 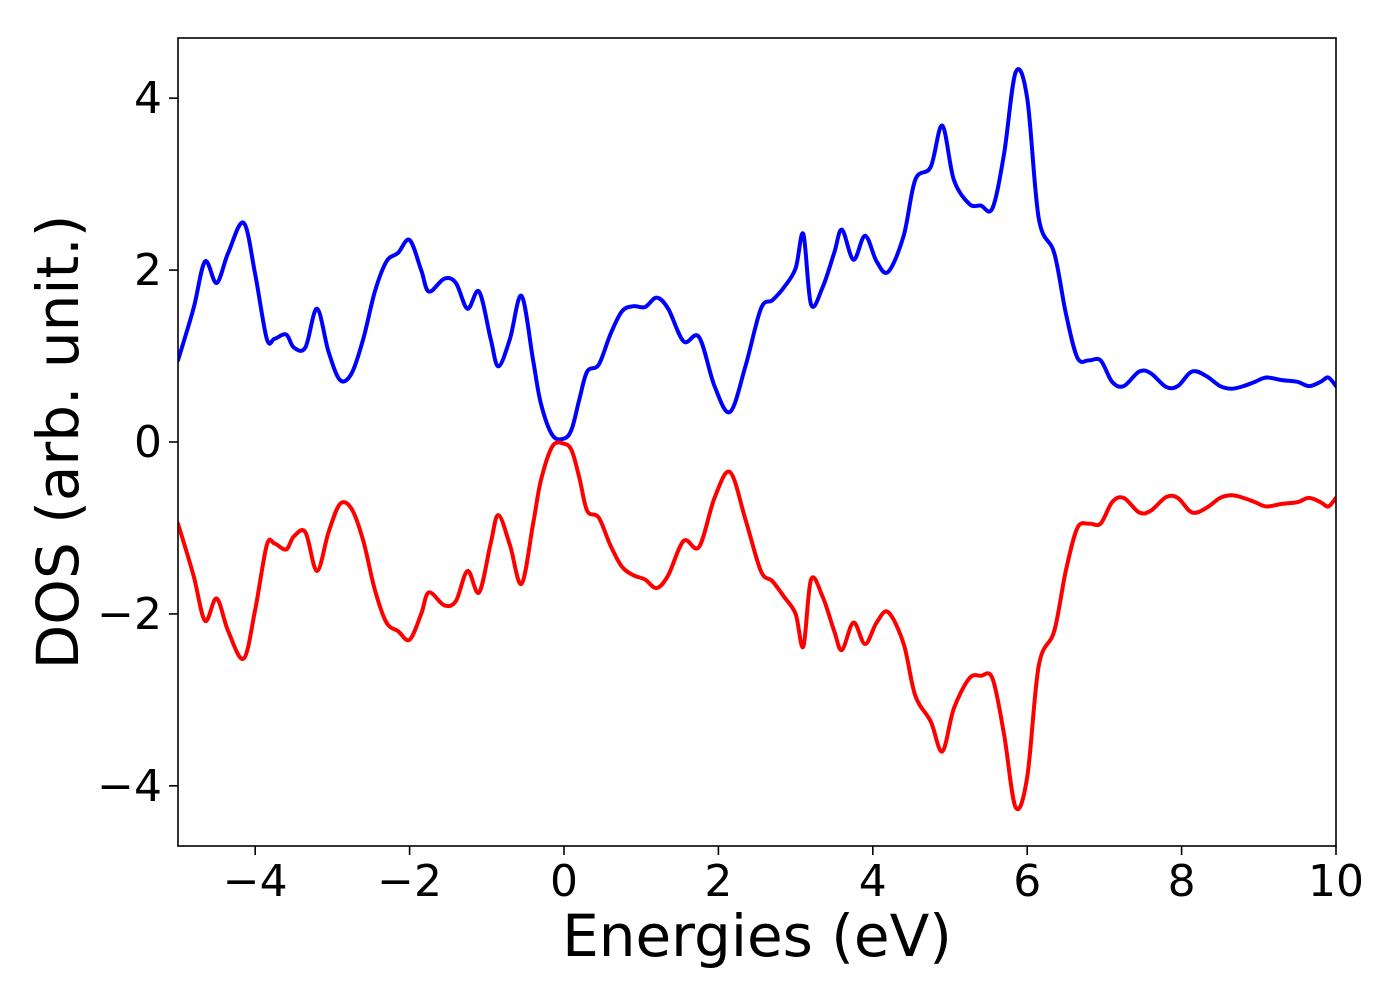 I want to click on x-axis-ticks: −4 −2 0 2 4 6 8 10, so click(x=793, y=876).